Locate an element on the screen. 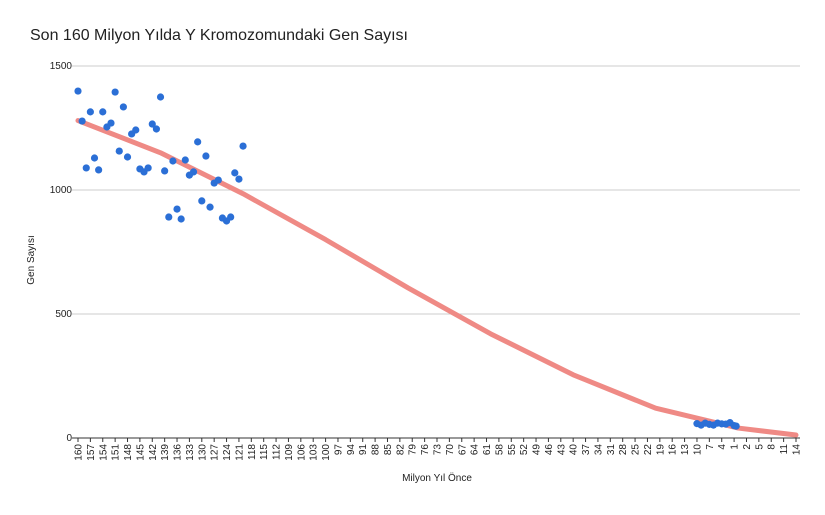 This screenshot has height=515, width=825. x-tick-label: 121 is located at coordinates (239, 452).